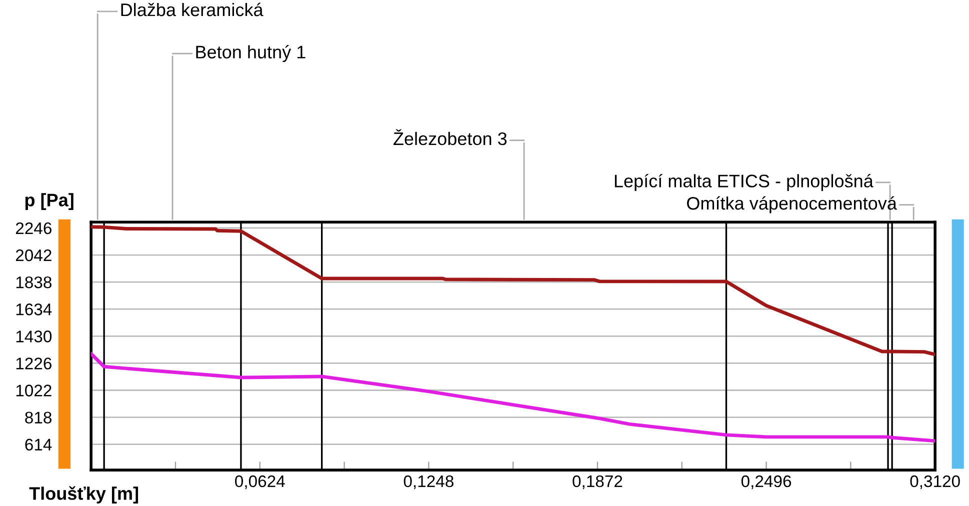  Describe the element at coordinates (429, 482) in the screenshot. I see `x-tick-label: 0,1248` at that location.